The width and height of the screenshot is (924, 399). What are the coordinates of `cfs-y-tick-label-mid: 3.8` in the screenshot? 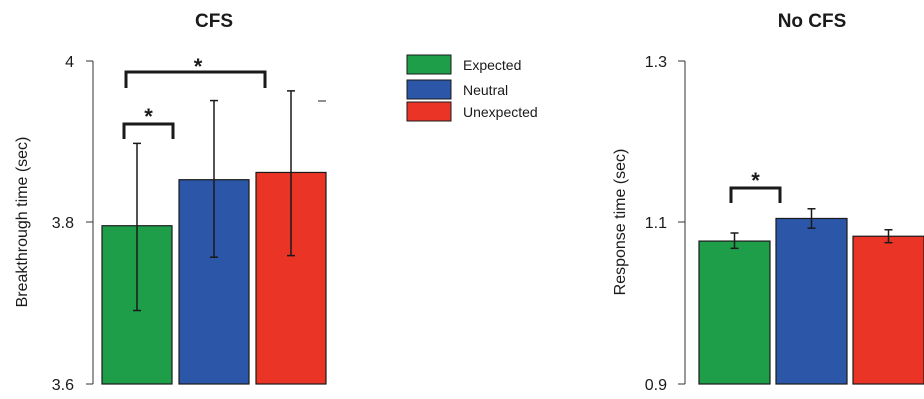 It's located at (63, 223).